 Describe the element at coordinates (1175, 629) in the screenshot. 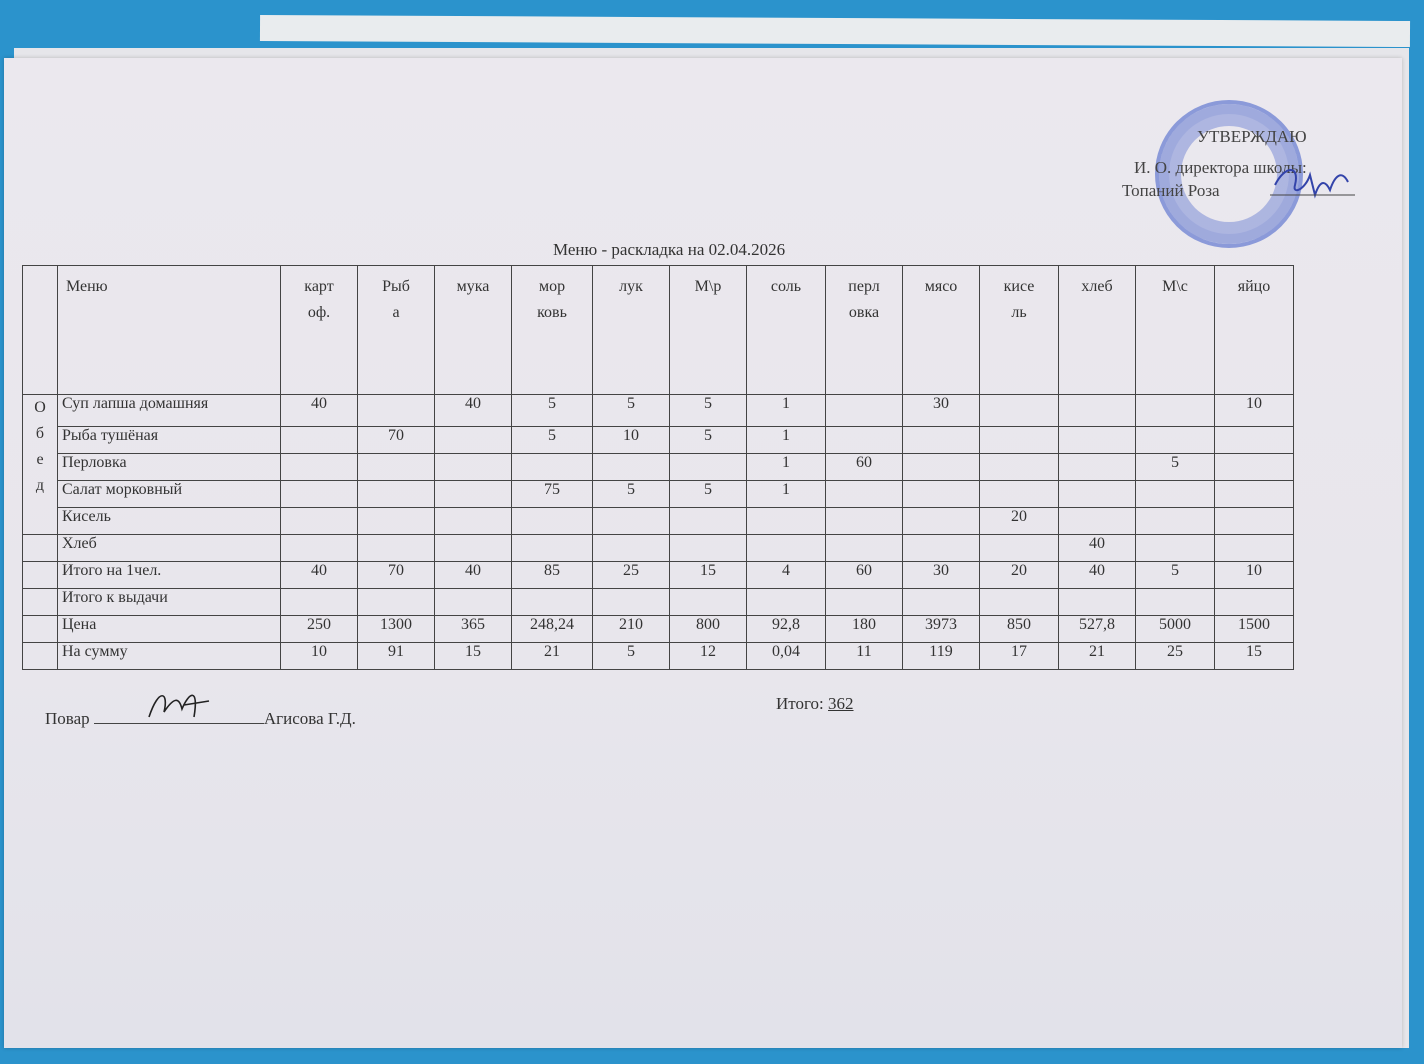

I see `table-cell: 5000` at that location.